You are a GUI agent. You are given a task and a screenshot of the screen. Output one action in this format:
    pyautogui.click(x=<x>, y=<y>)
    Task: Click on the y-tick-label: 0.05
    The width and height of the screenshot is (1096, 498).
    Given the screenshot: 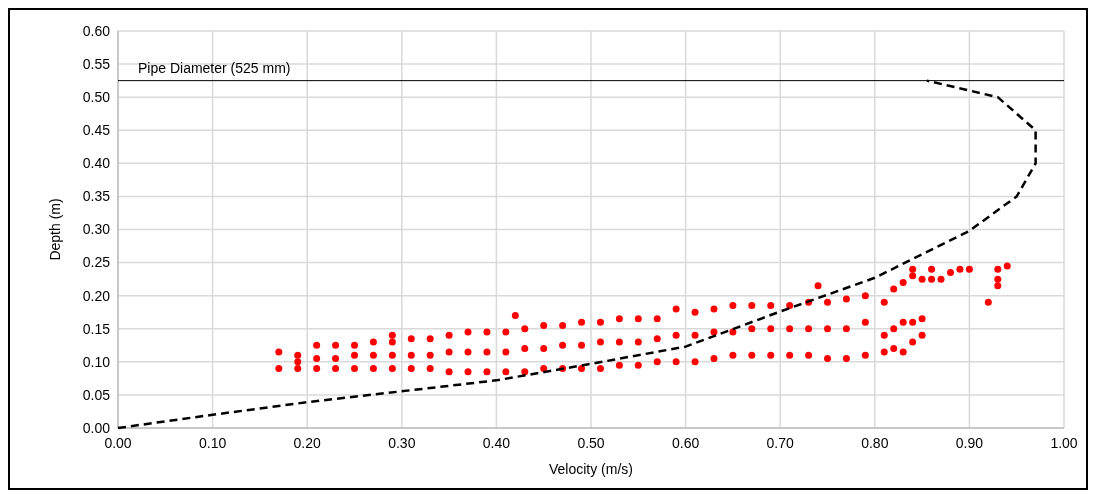 What is the action you would take?
    pyautogui.click(x=96, y=394)
    